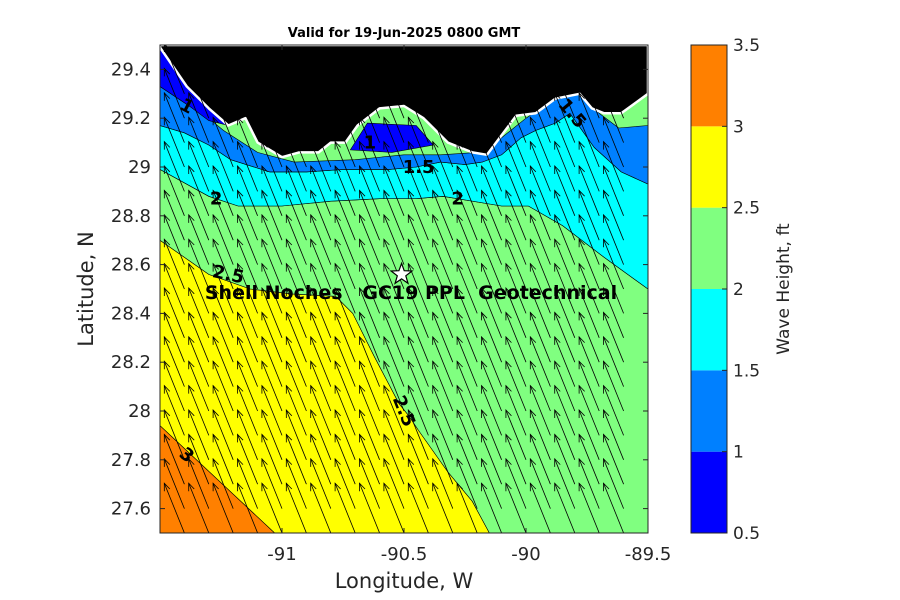  What do you see at coordinates (746, 371) in the screenshot?
I see `colorbar-tick-label: 1.5` at bounding box center [746, 371].